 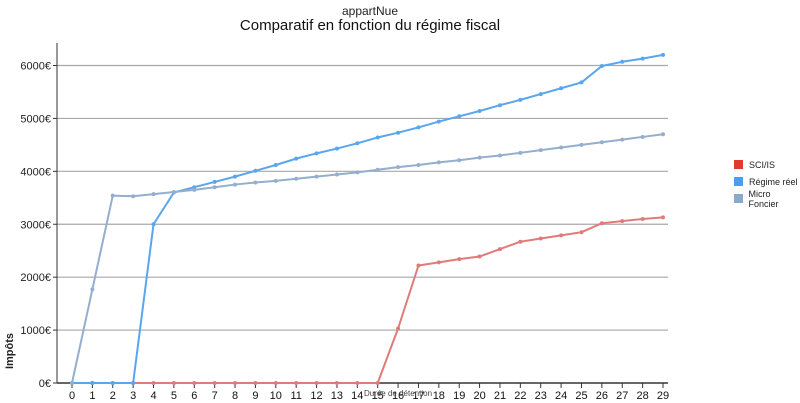 What do you see at coordinates (35, 331) in the screenshot?
I see `y-tick-label: 1000€` at bounding box center [35, 331].